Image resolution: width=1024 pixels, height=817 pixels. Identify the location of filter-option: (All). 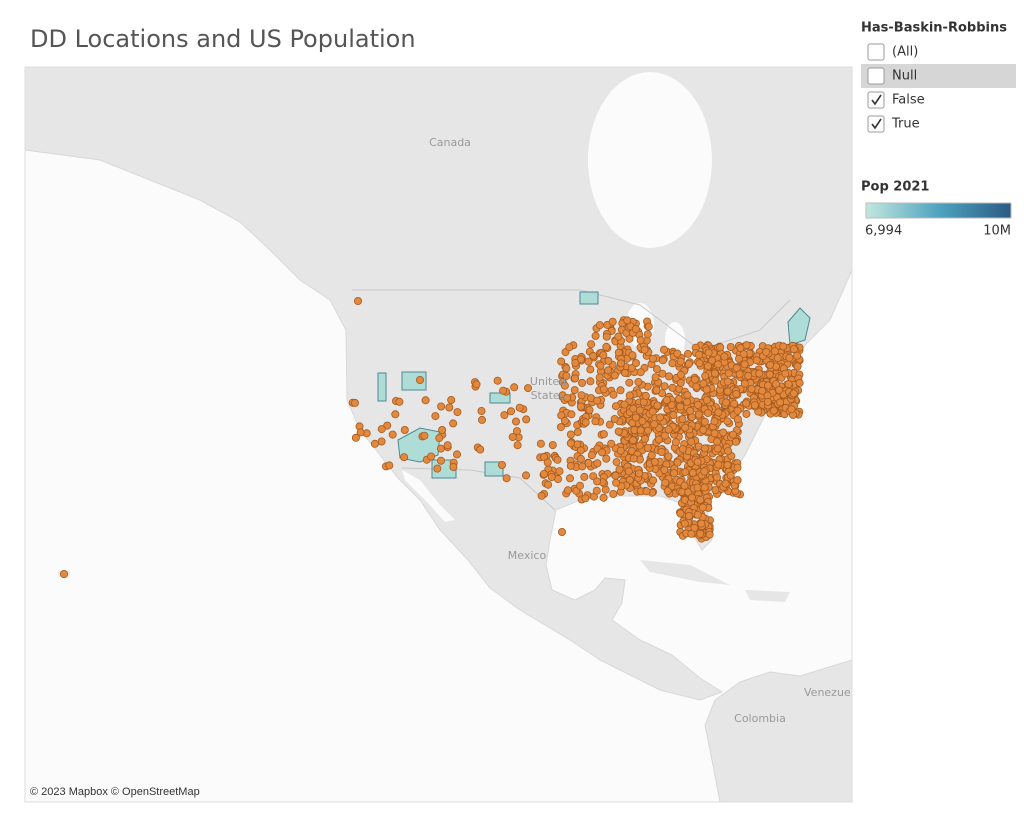
(905, 52).